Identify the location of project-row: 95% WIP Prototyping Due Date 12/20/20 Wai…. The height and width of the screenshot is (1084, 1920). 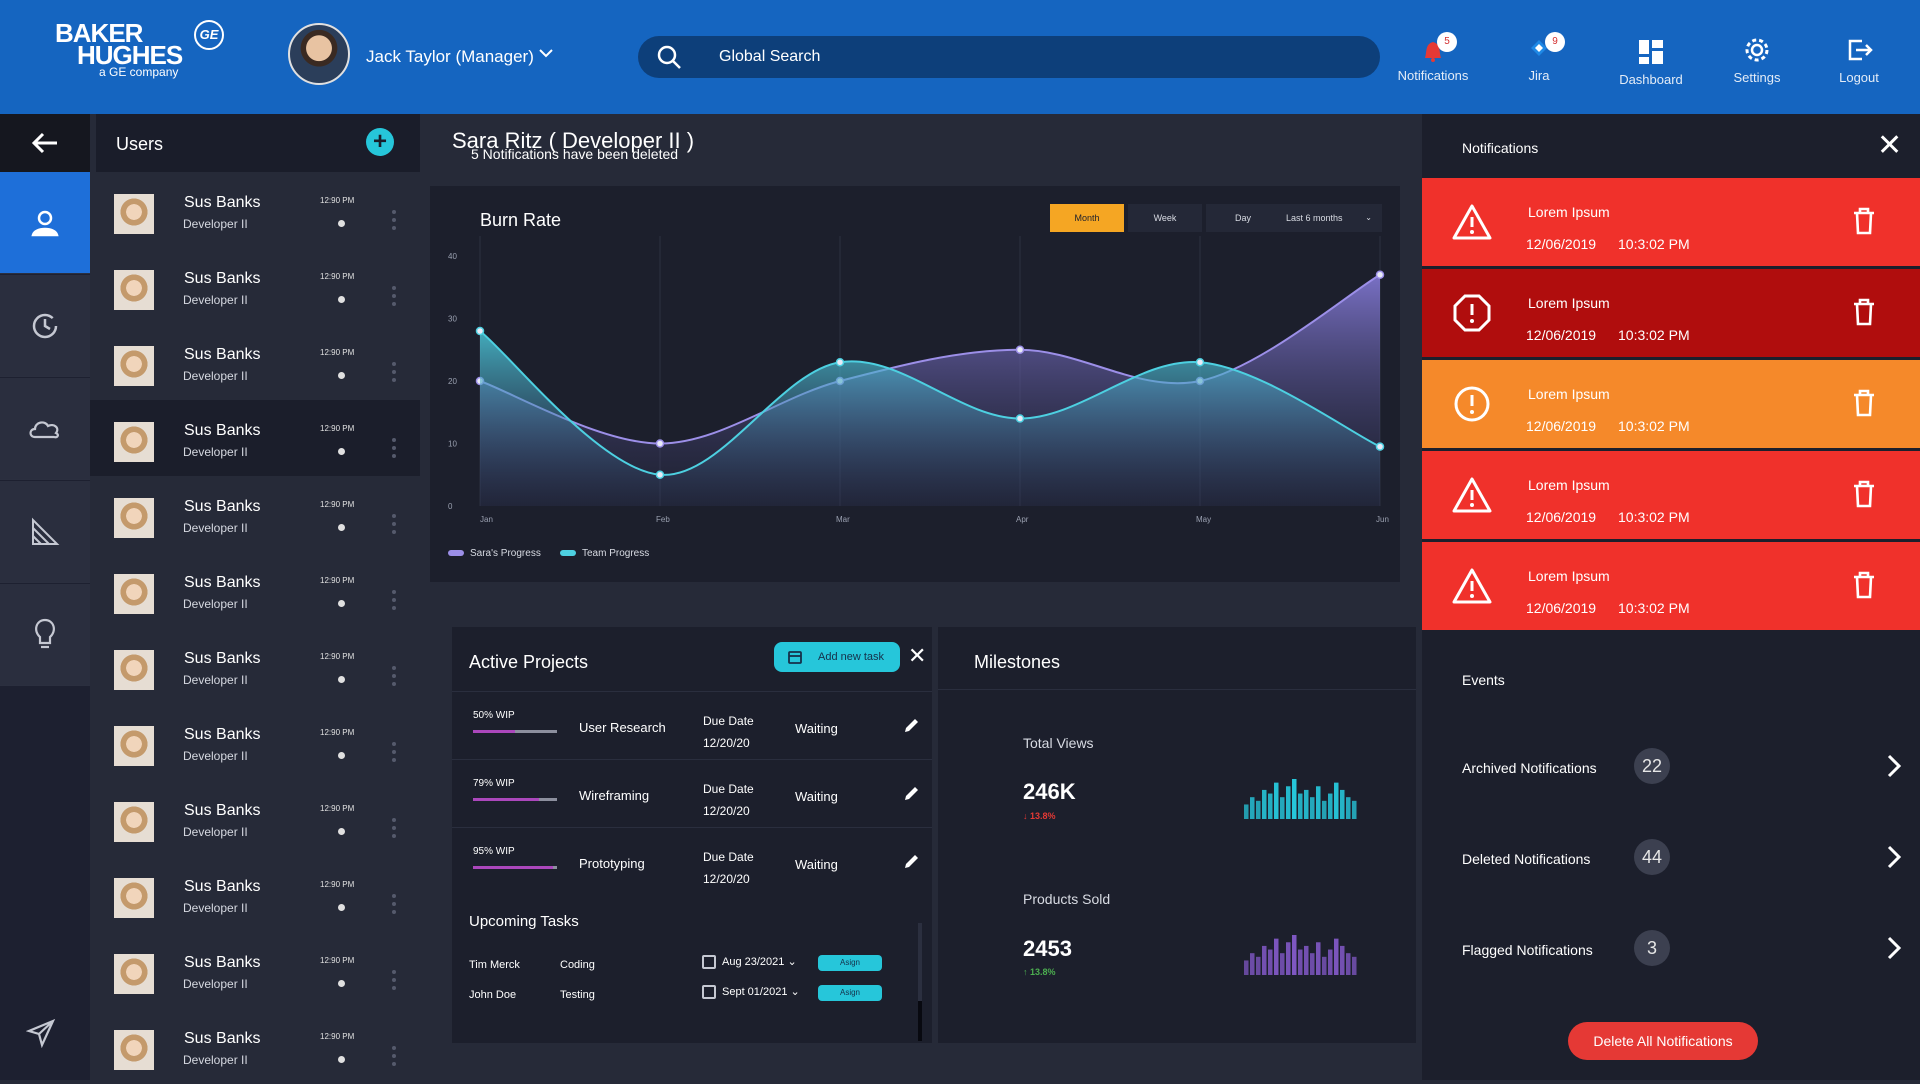
(692, 861).